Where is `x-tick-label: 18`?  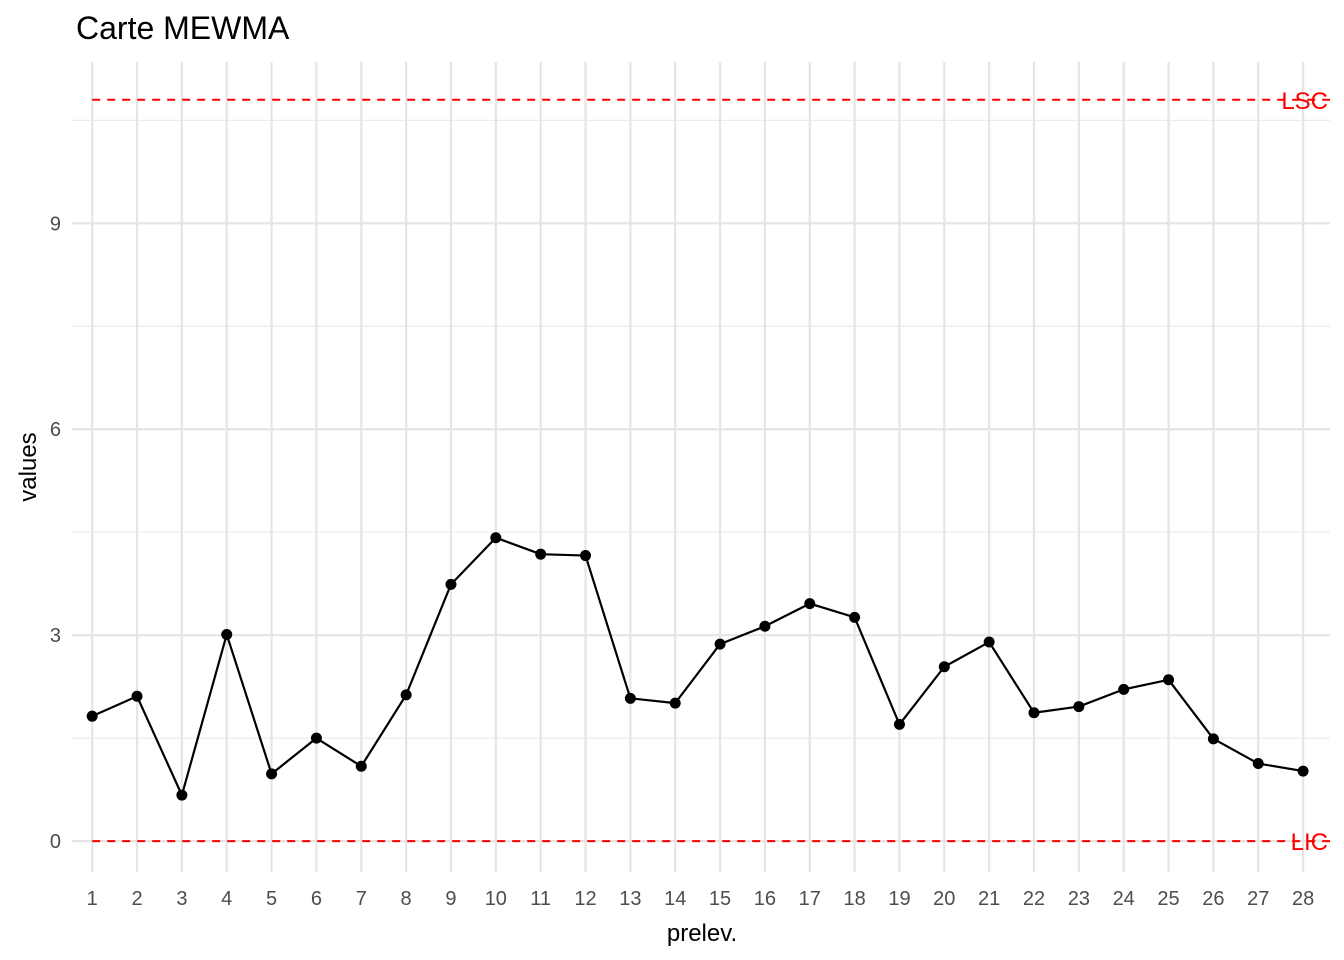 x-tick-label: 18 is located at coordinates (854, 899).